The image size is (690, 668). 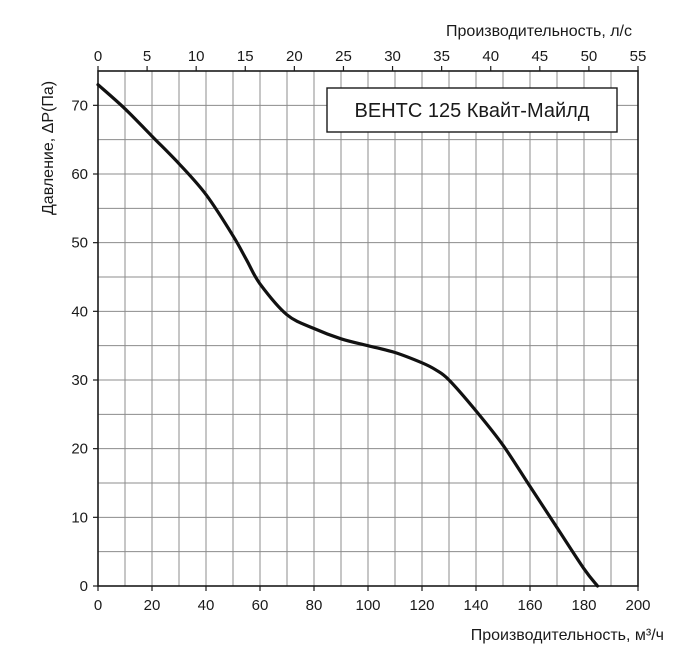 I want to click on x2-tick-label: 10, so click(x=196, y=56).